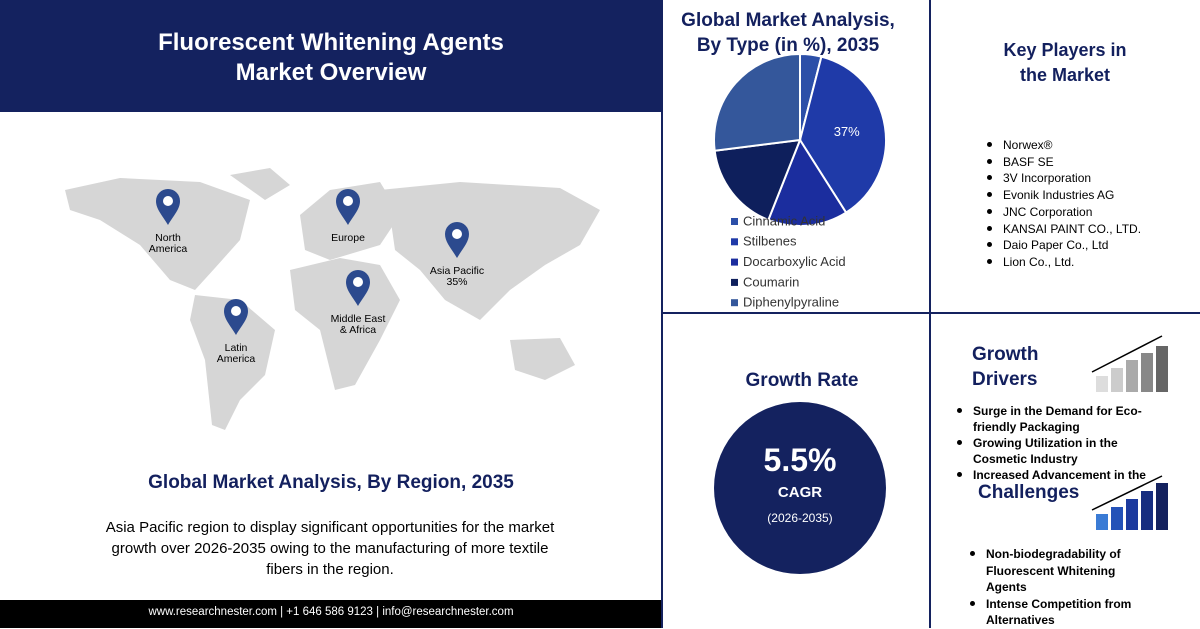 This screenshot has width=1200, height=629. I want to click on region-label: North, so click(168, 238).